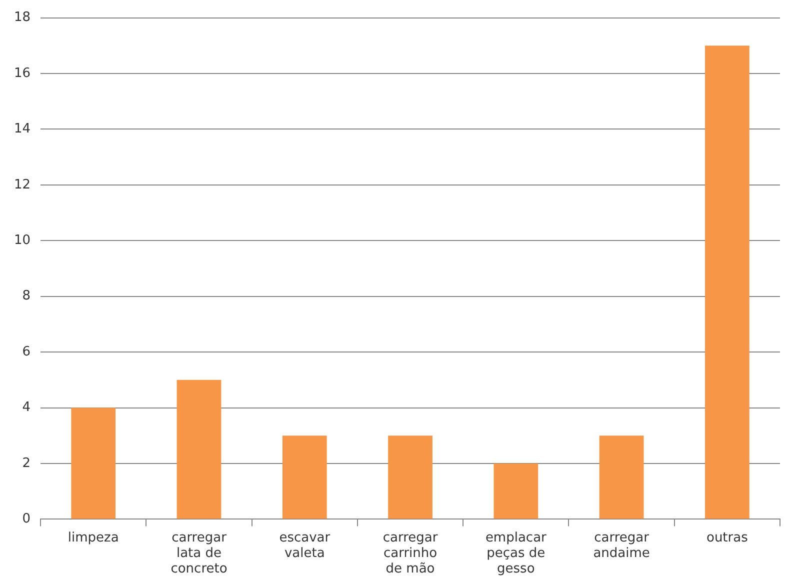 The height and width of the screenshot is (585, 790). Describe the element at coordinates (305, 545) in the screenshot. I see `x-tick-label: escavar valeta` at that location.